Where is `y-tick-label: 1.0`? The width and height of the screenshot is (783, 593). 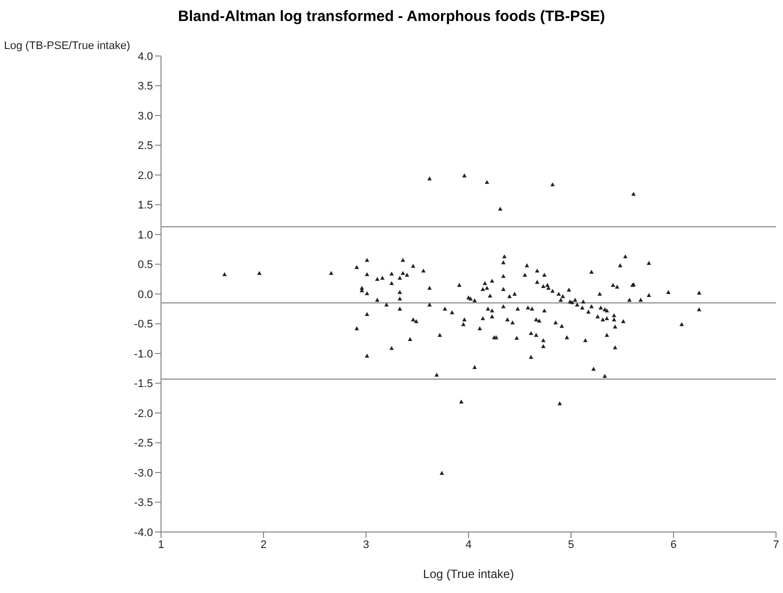
y-tick-label: 1.0 is located at coordinates (145, 235).